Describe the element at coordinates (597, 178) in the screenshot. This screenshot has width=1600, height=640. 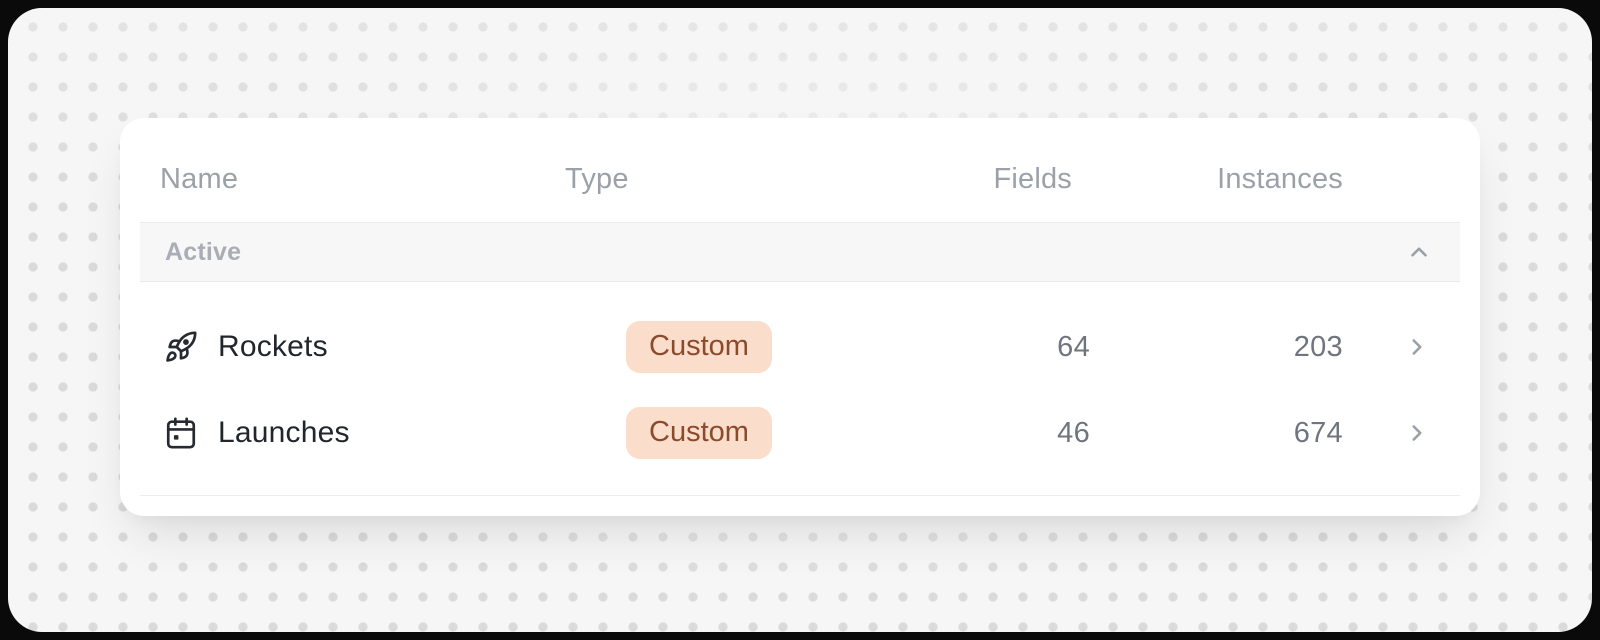
I see `column-header-type: Type` at that location.